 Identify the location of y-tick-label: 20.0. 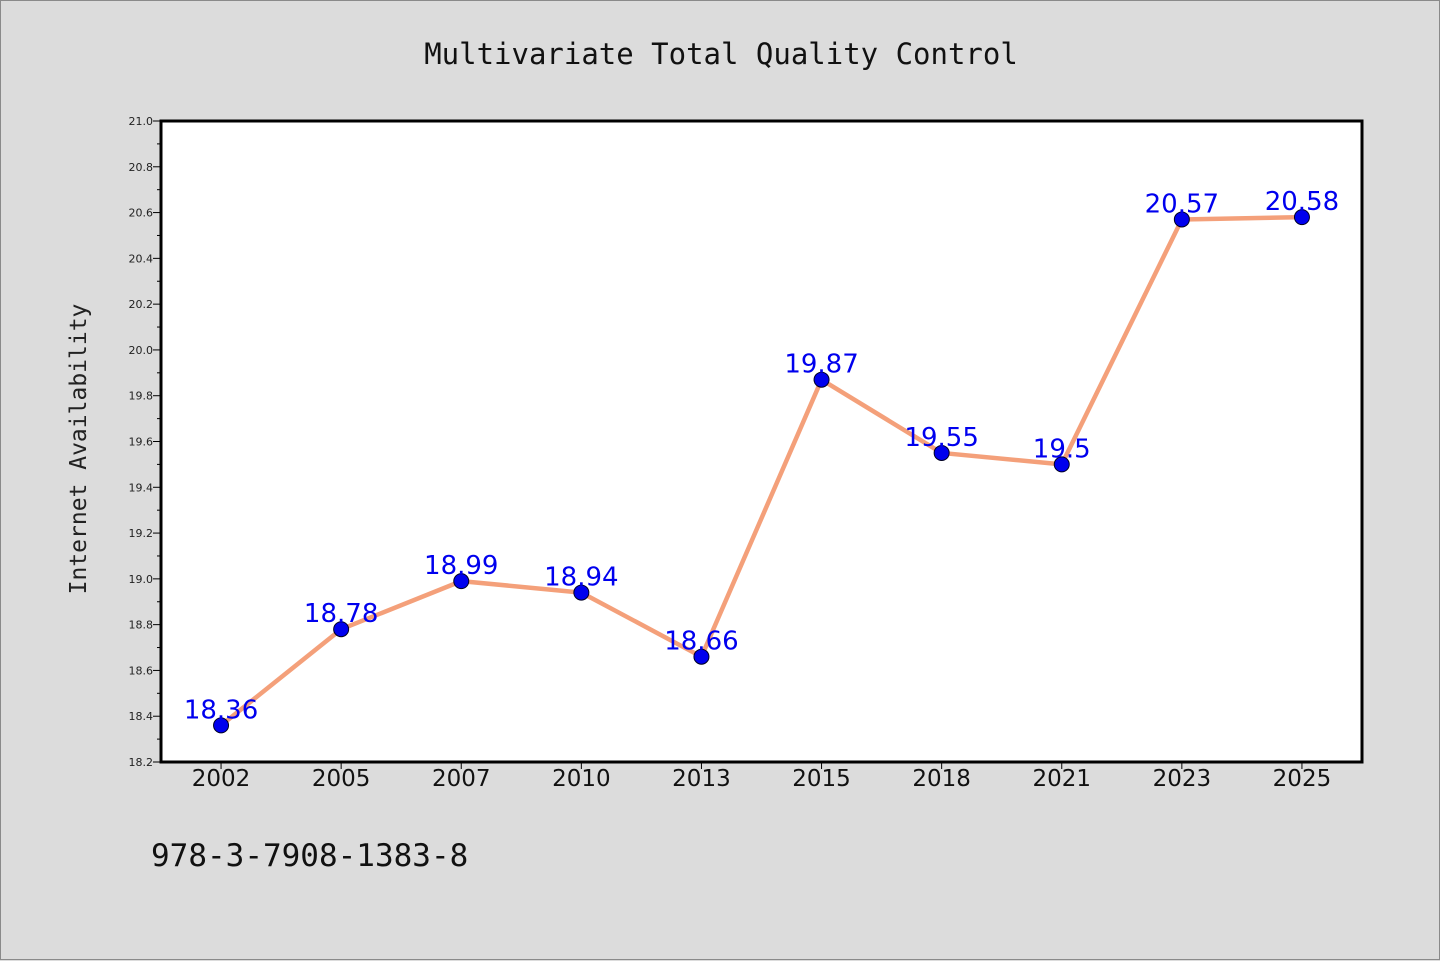
(141, 350).